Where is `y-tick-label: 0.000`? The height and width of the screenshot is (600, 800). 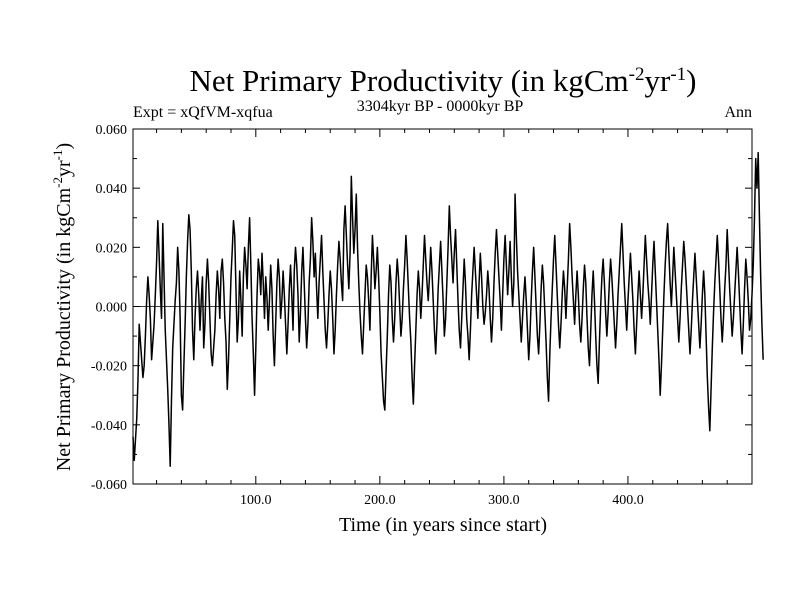
y-tick-label: 0.000 is located at coordinates (112, 308).